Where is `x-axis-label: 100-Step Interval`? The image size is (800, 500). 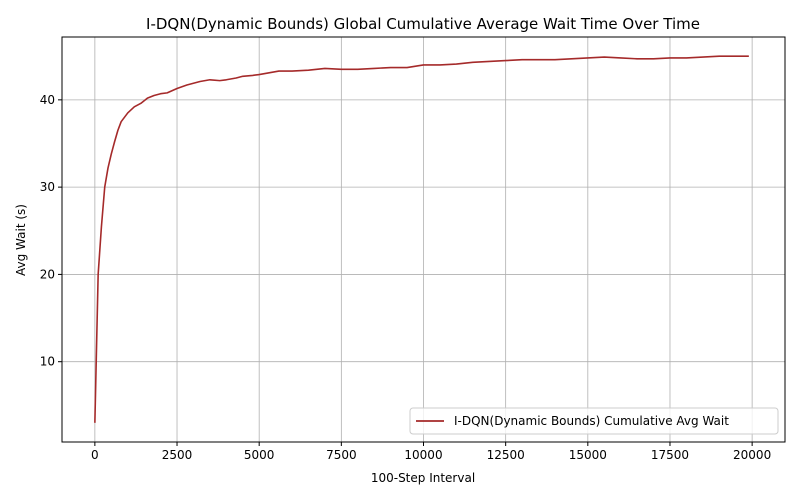 x-axis-label: 100-Step Interval is located at coordinates (423, 478).